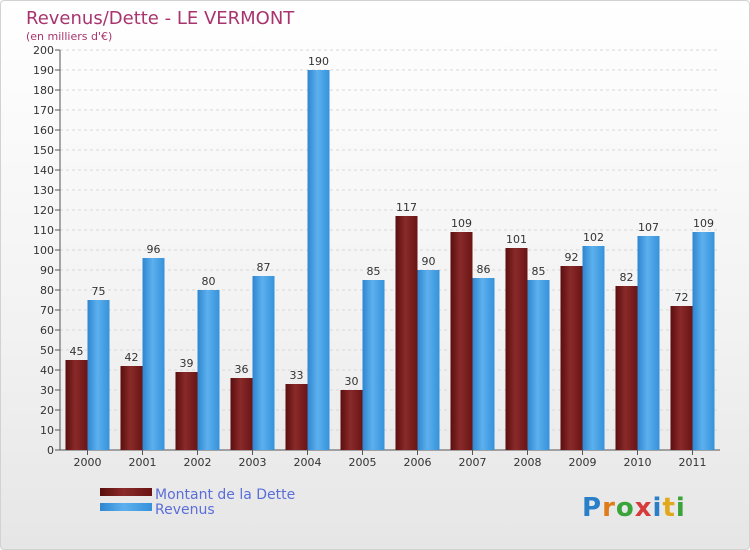 This screenshot has height=550, width=750. I want to click on y-tick-label: 170, so click(43, 110).